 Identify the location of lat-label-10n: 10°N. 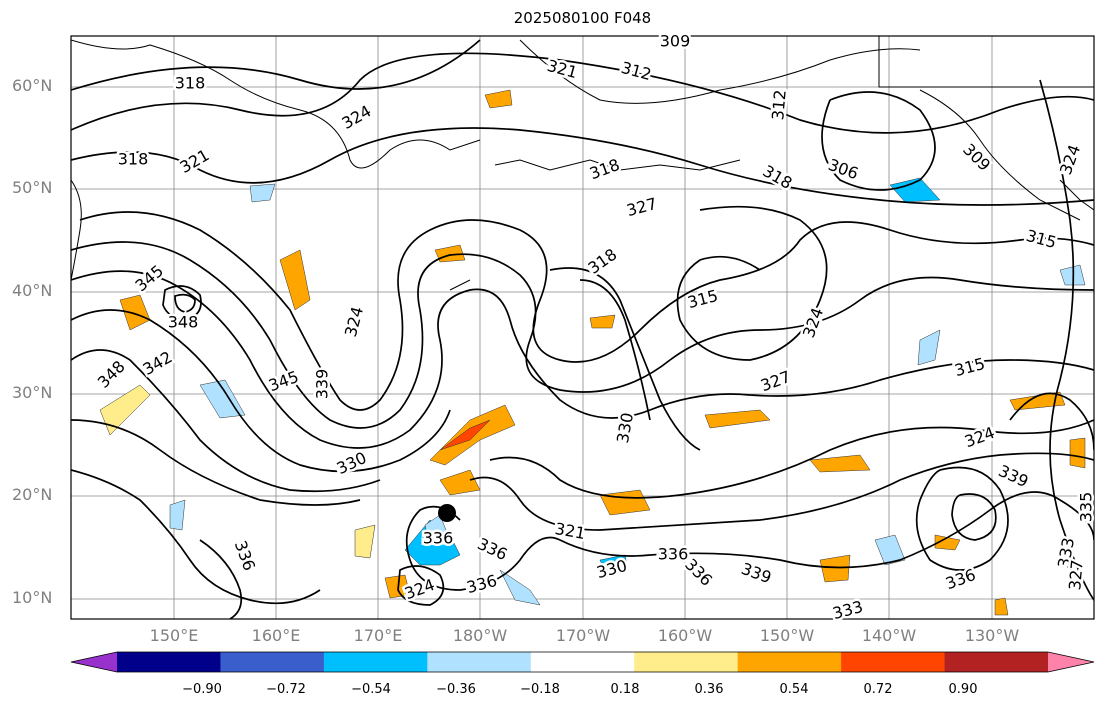
(32, 597).